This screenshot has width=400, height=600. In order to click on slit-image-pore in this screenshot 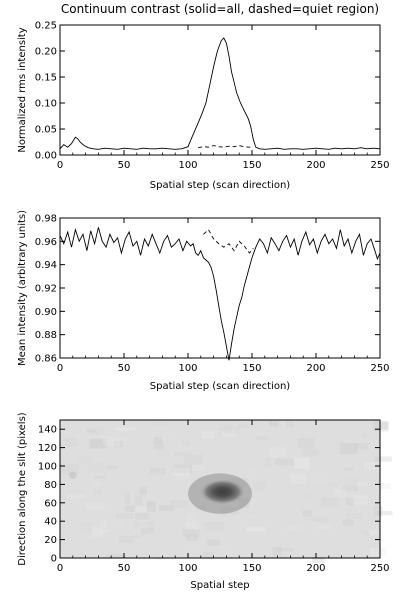, I will do `click(73, 475)`.